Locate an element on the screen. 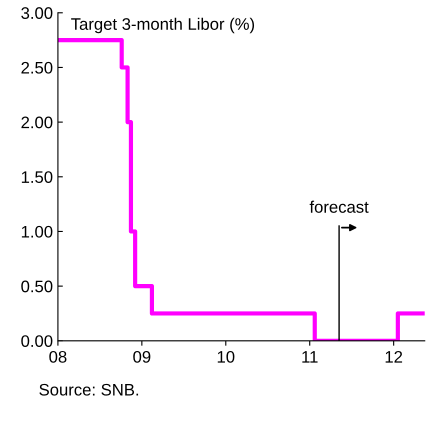 This screenshot has width=429, height=426. y-tick-label: 3.00 is located at coordinates (36, 13).